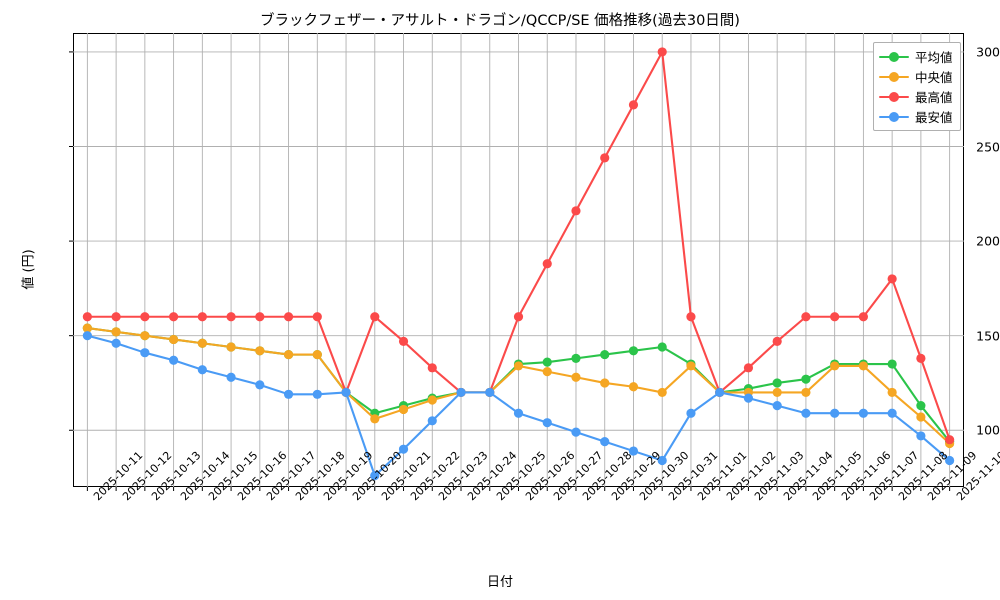 The height and width of the screenshot is (600, 1000). I want to click on x-tick-label: 2025-10-12, so click(147, 476).